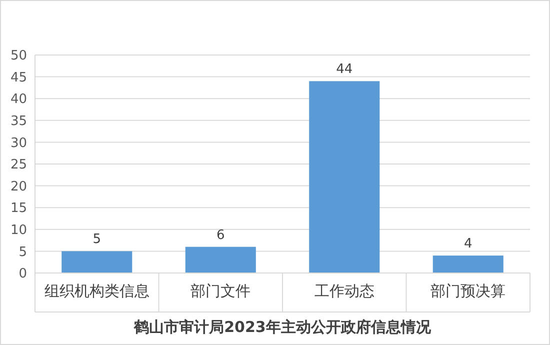  Describe the element at coordinates (18, 208) in the screenshot. I see `y-tick-label: 15` at that location.